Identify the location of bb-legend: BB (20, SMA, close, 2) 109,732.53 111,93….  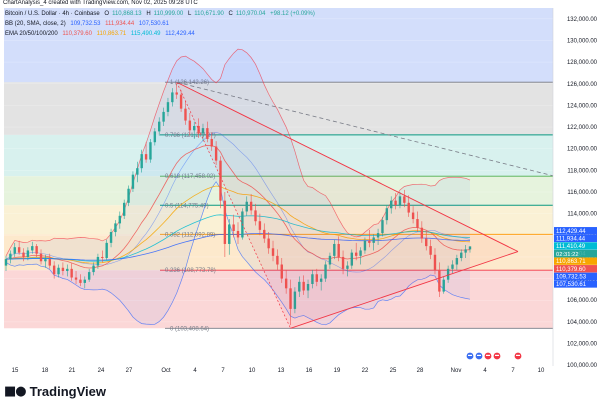
(88, 24).